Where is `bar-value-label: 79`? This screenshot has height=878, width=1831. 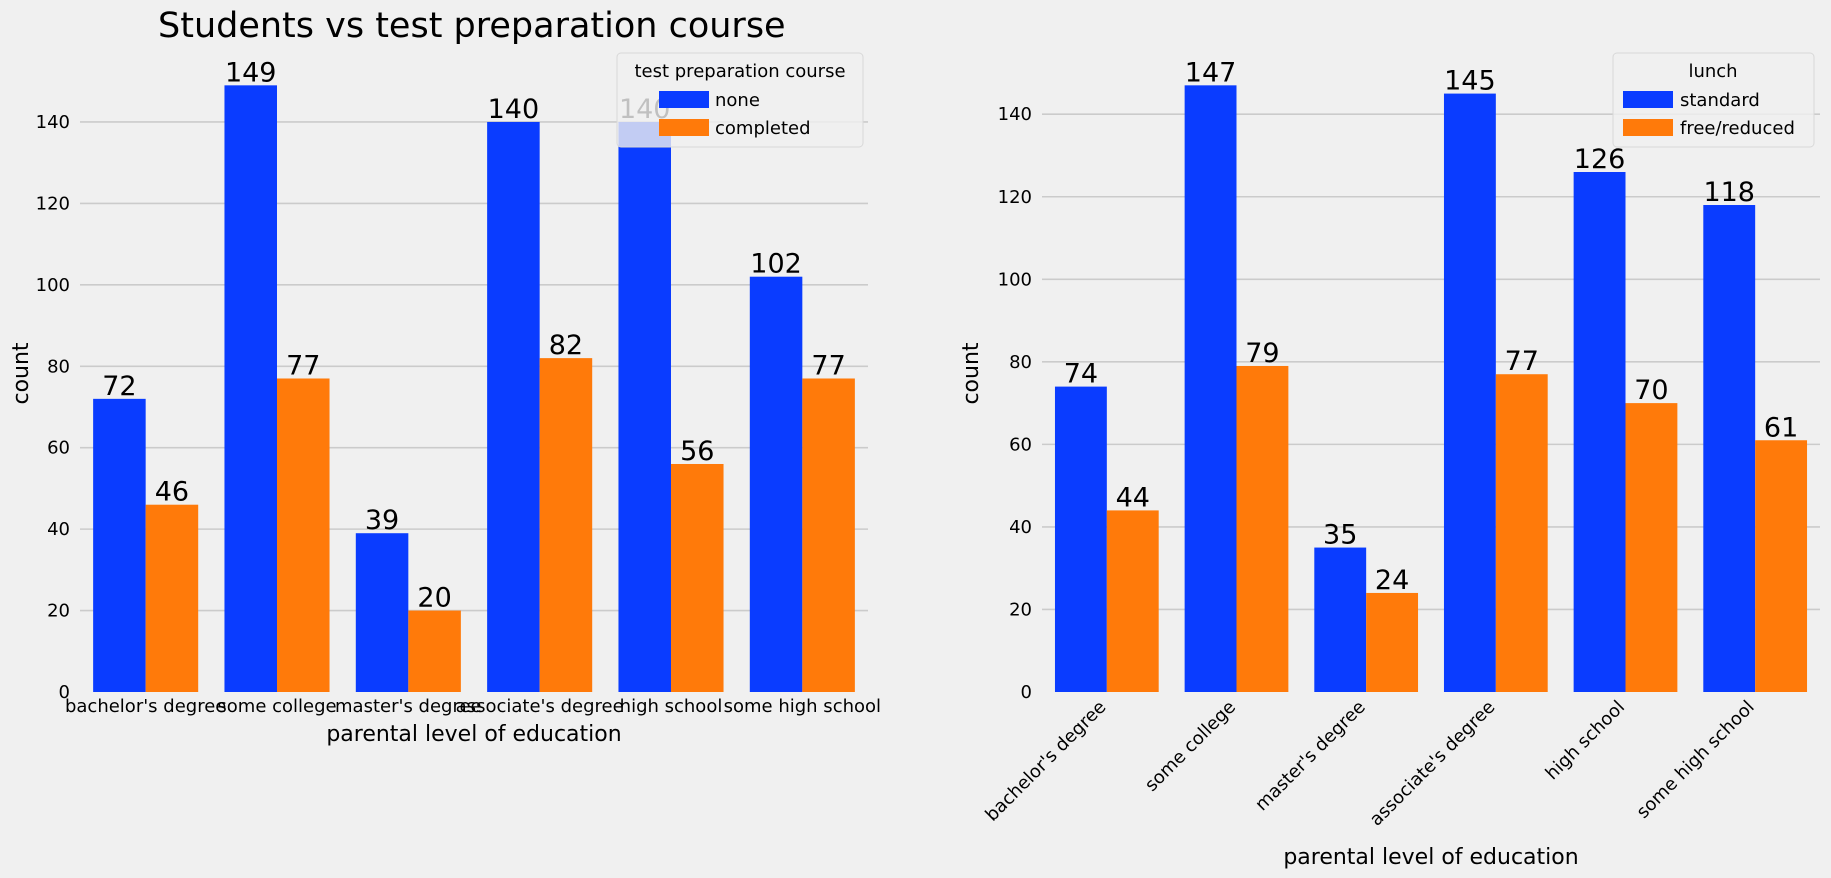 bar-value-label: 79 is located at coordinates (1262, 353).